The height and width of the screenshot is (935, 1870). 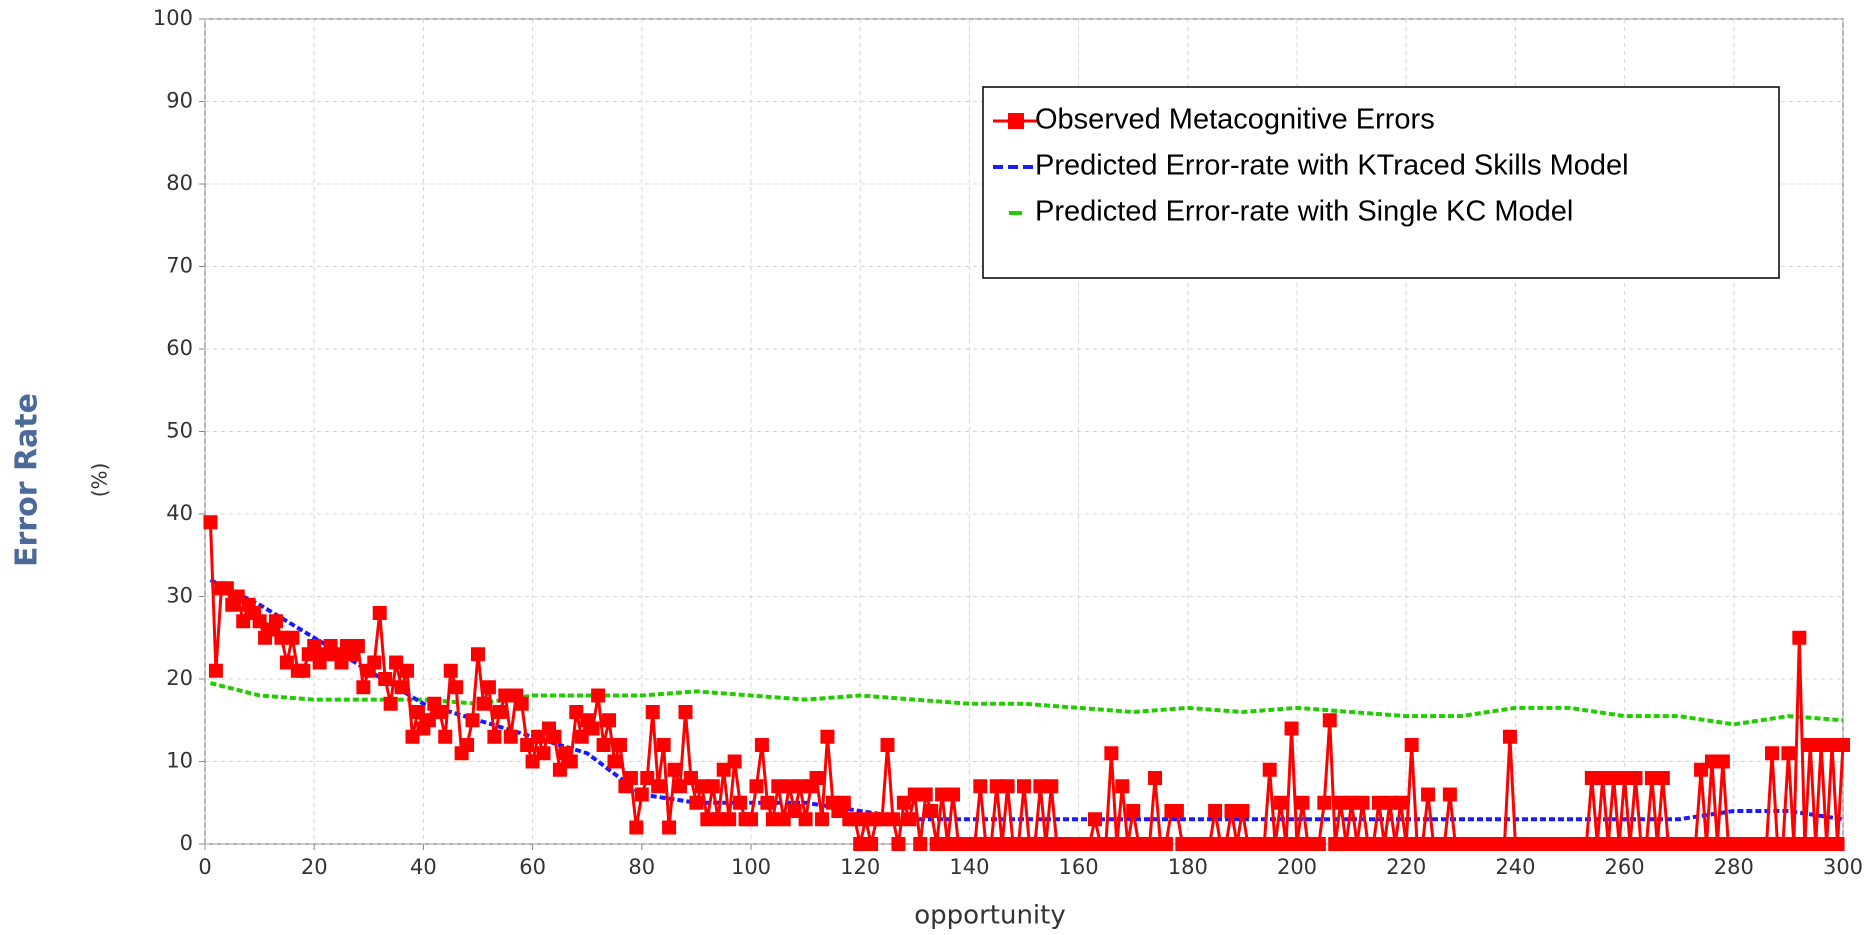 What do you see at coordinates (179, 348) in the screenshot?
I see `y-tick-label: 60` at bounding box center [179, 348].